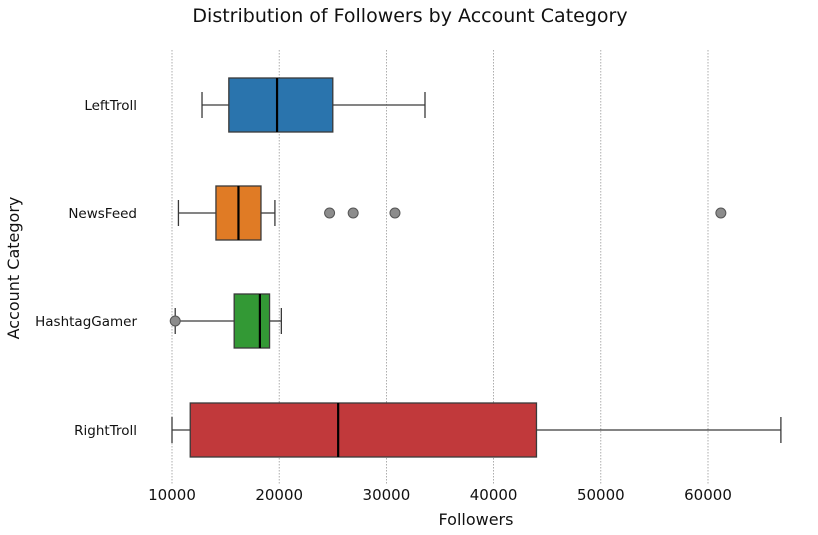 Image resolution: width=818 pixels, height=535 pixels. Describe the element at coordinates (105, 431) in the screenshot. I see `y-tick-label: RightTroll` at that location.